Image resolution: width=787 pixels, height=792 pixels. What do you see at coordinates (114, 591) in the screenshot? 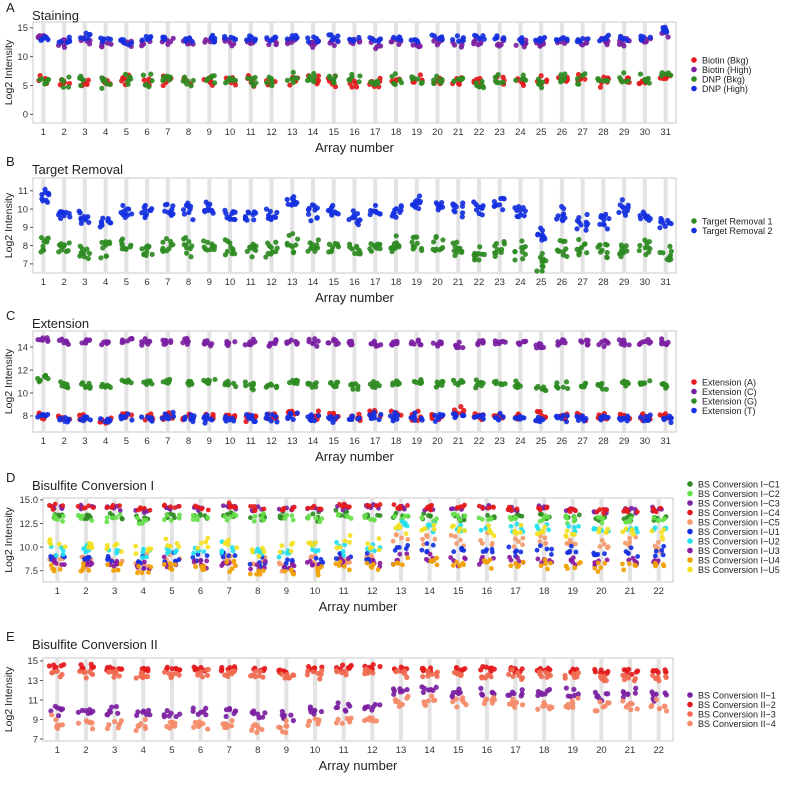
I see `x-tick-label: 3` at bounding box center [114, 591].